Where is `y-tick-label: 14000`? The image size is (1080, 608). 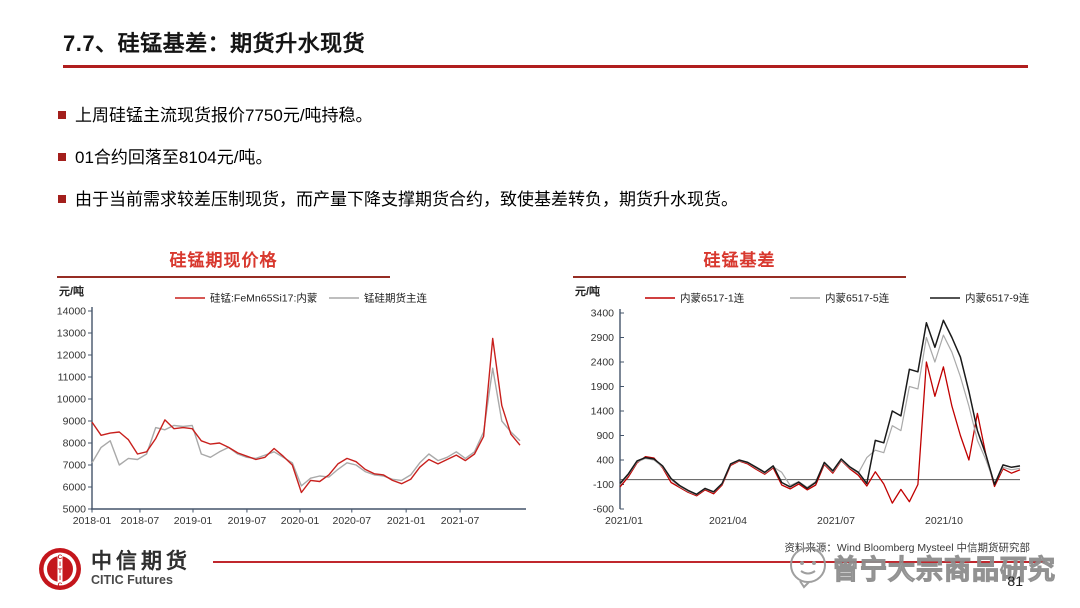
y-tick-label: 14000 is located at coordinates (71, 312).